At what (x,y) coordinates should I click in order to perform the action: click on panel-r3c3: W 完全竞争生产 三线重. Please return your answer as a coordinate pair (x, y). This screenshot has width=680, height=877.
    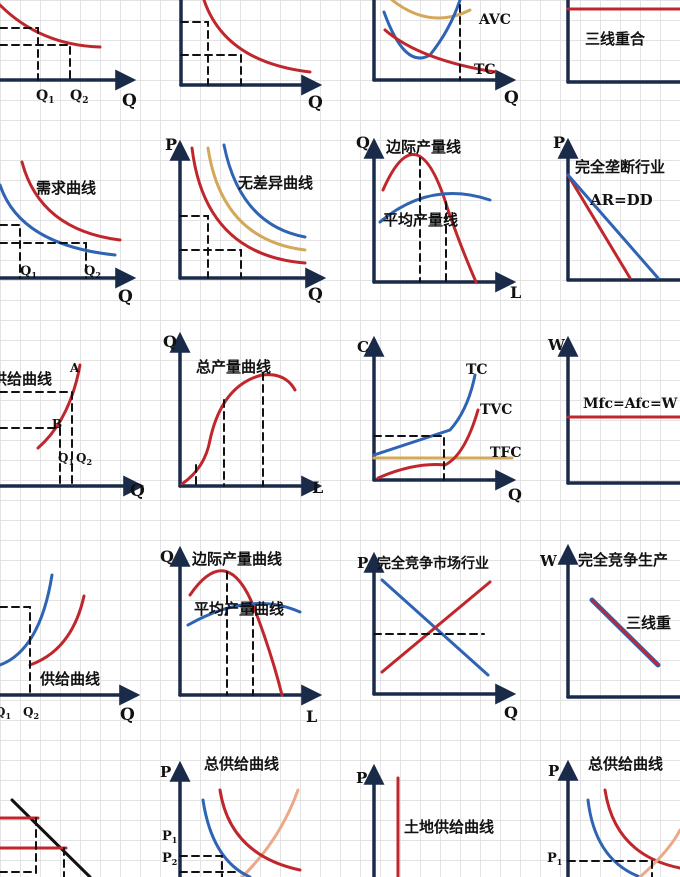
    Looking at the image, I should click on (609, 621).